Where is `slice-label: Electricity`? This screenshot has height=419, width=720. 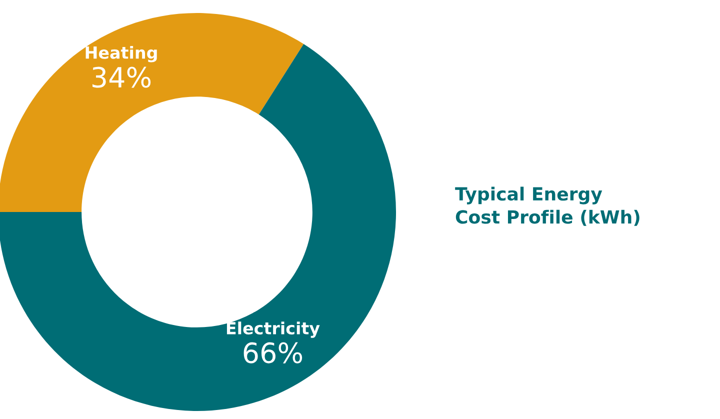
slice-label: Electricity is located at coordinates (273, 330).